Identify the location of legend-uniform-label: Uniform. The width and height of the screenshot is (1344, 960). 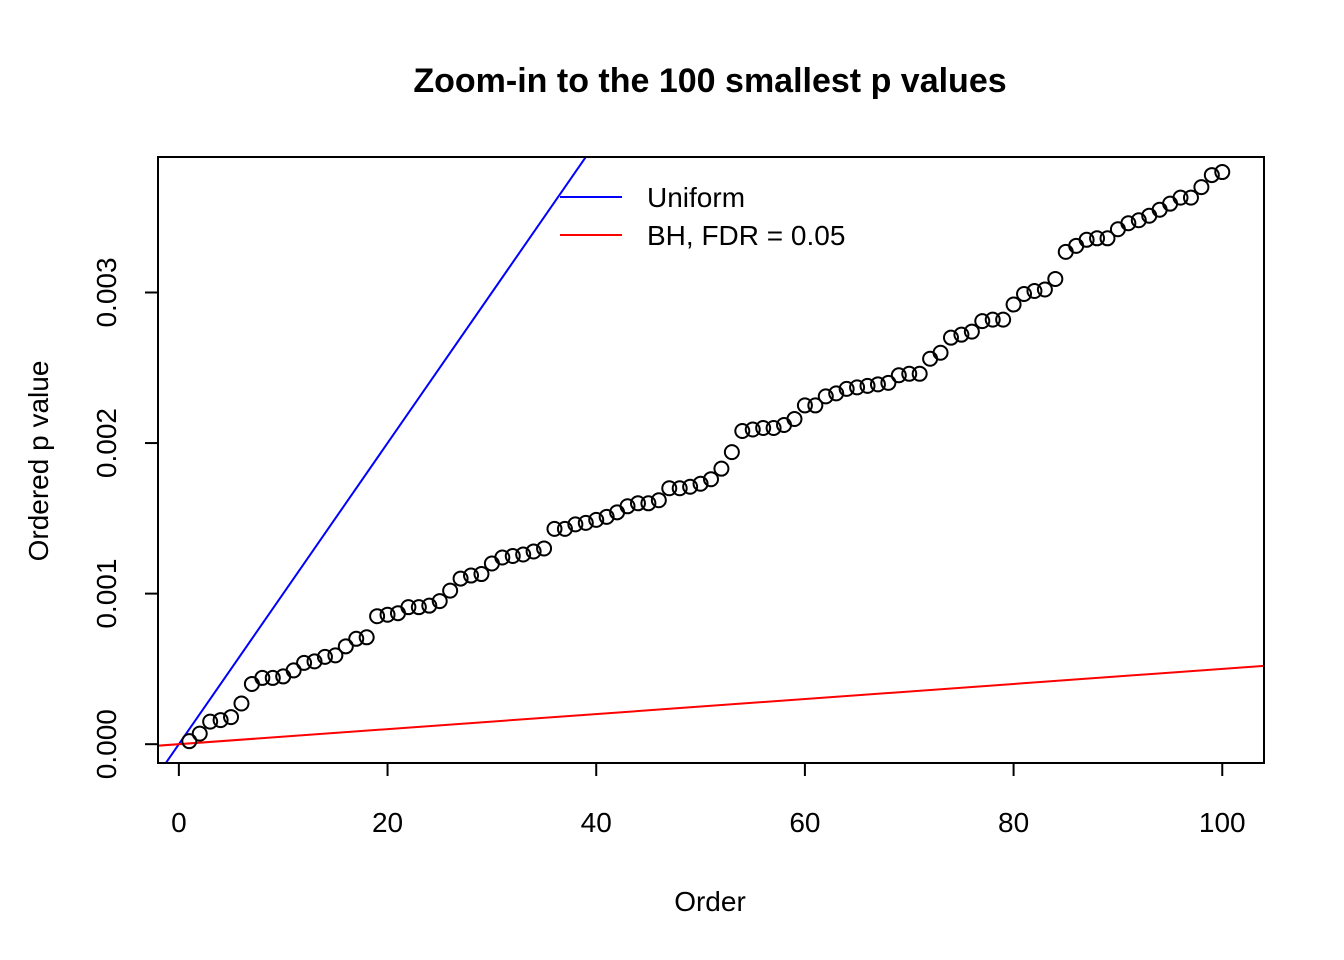
(696, 197).